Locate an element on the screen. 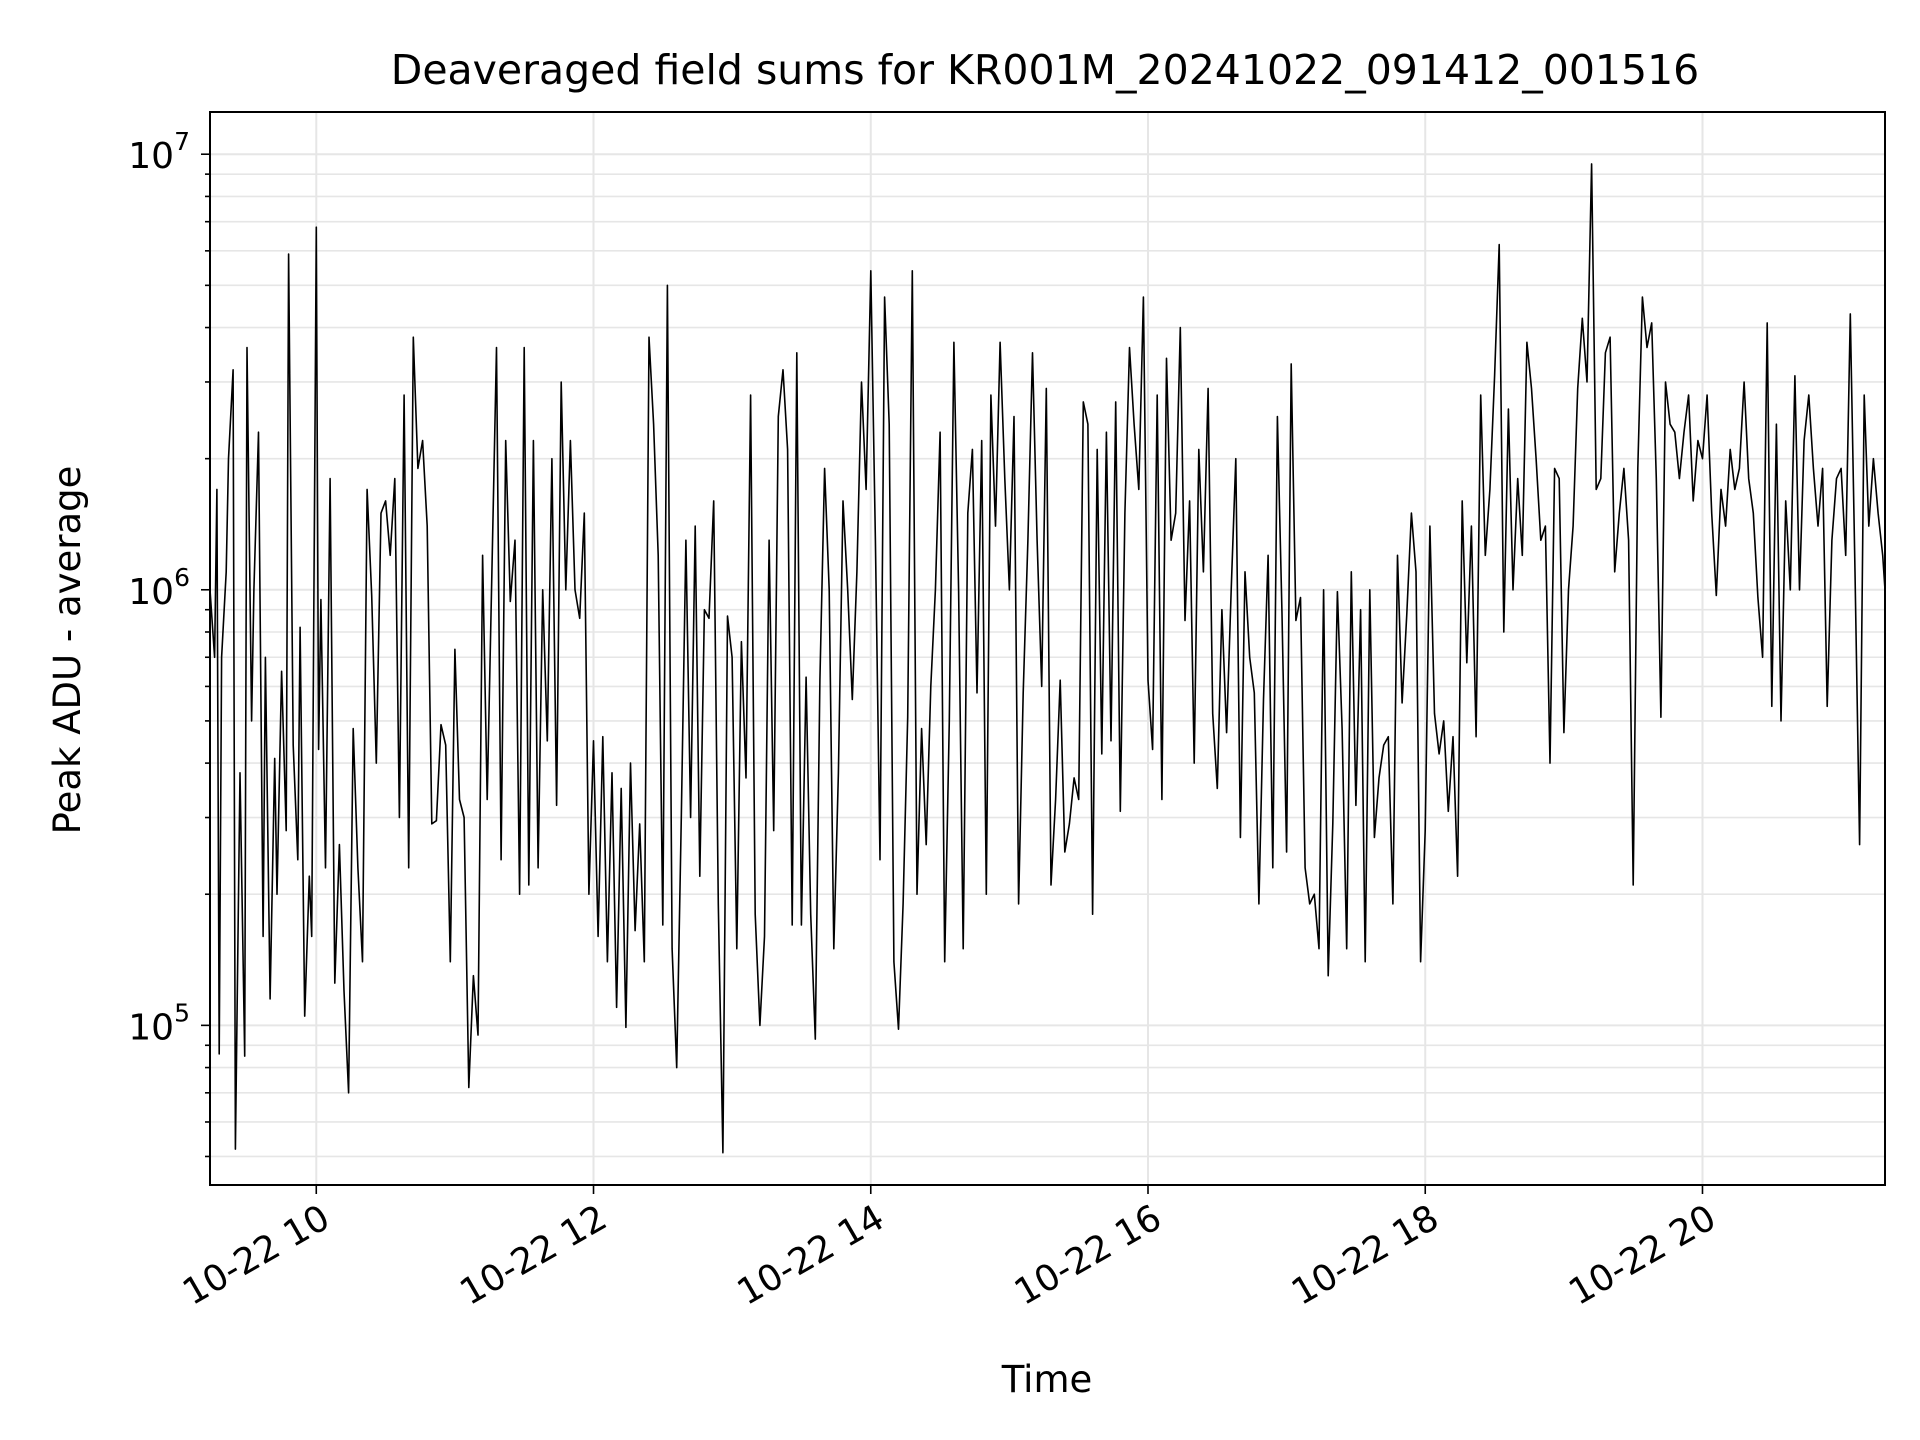 Image resolution: width=1920 pixels, height=1440 pixels. y-tick-label: 10⁷ is located at coordinates (159, 152).